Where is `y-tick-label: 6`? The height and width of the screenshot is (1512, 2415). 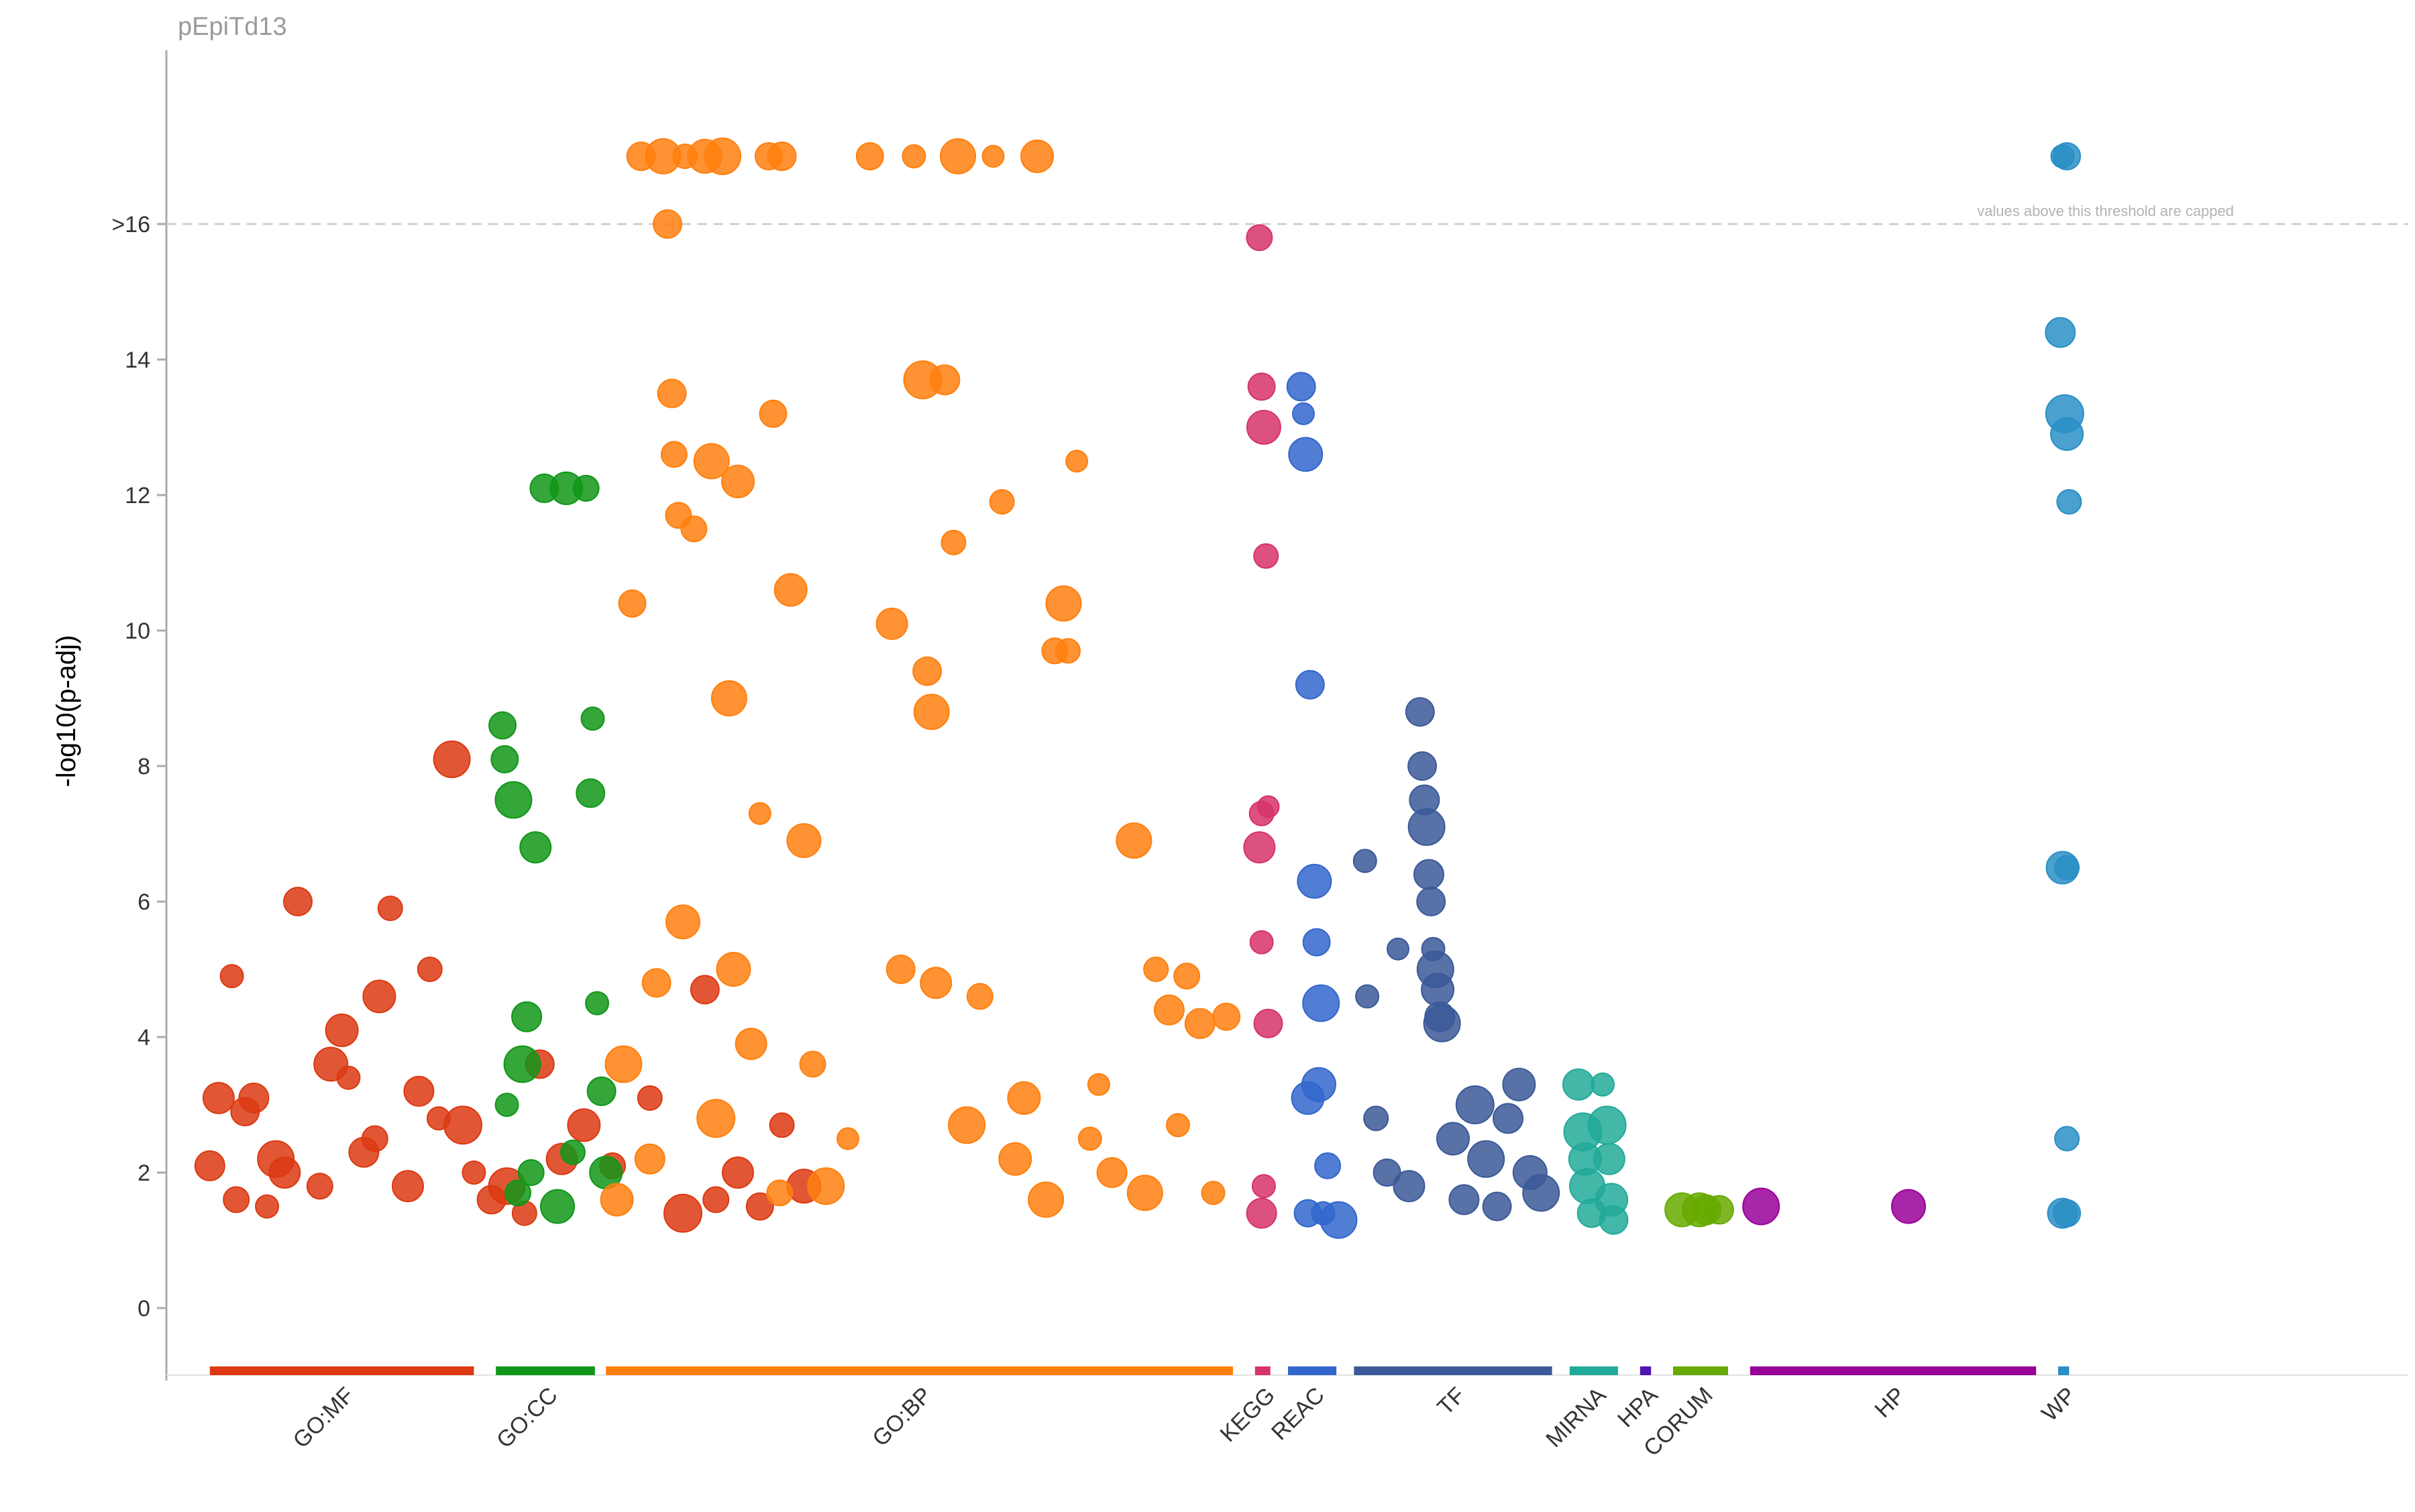 y-tick-label: 6 is located at coordinates (144, 902).